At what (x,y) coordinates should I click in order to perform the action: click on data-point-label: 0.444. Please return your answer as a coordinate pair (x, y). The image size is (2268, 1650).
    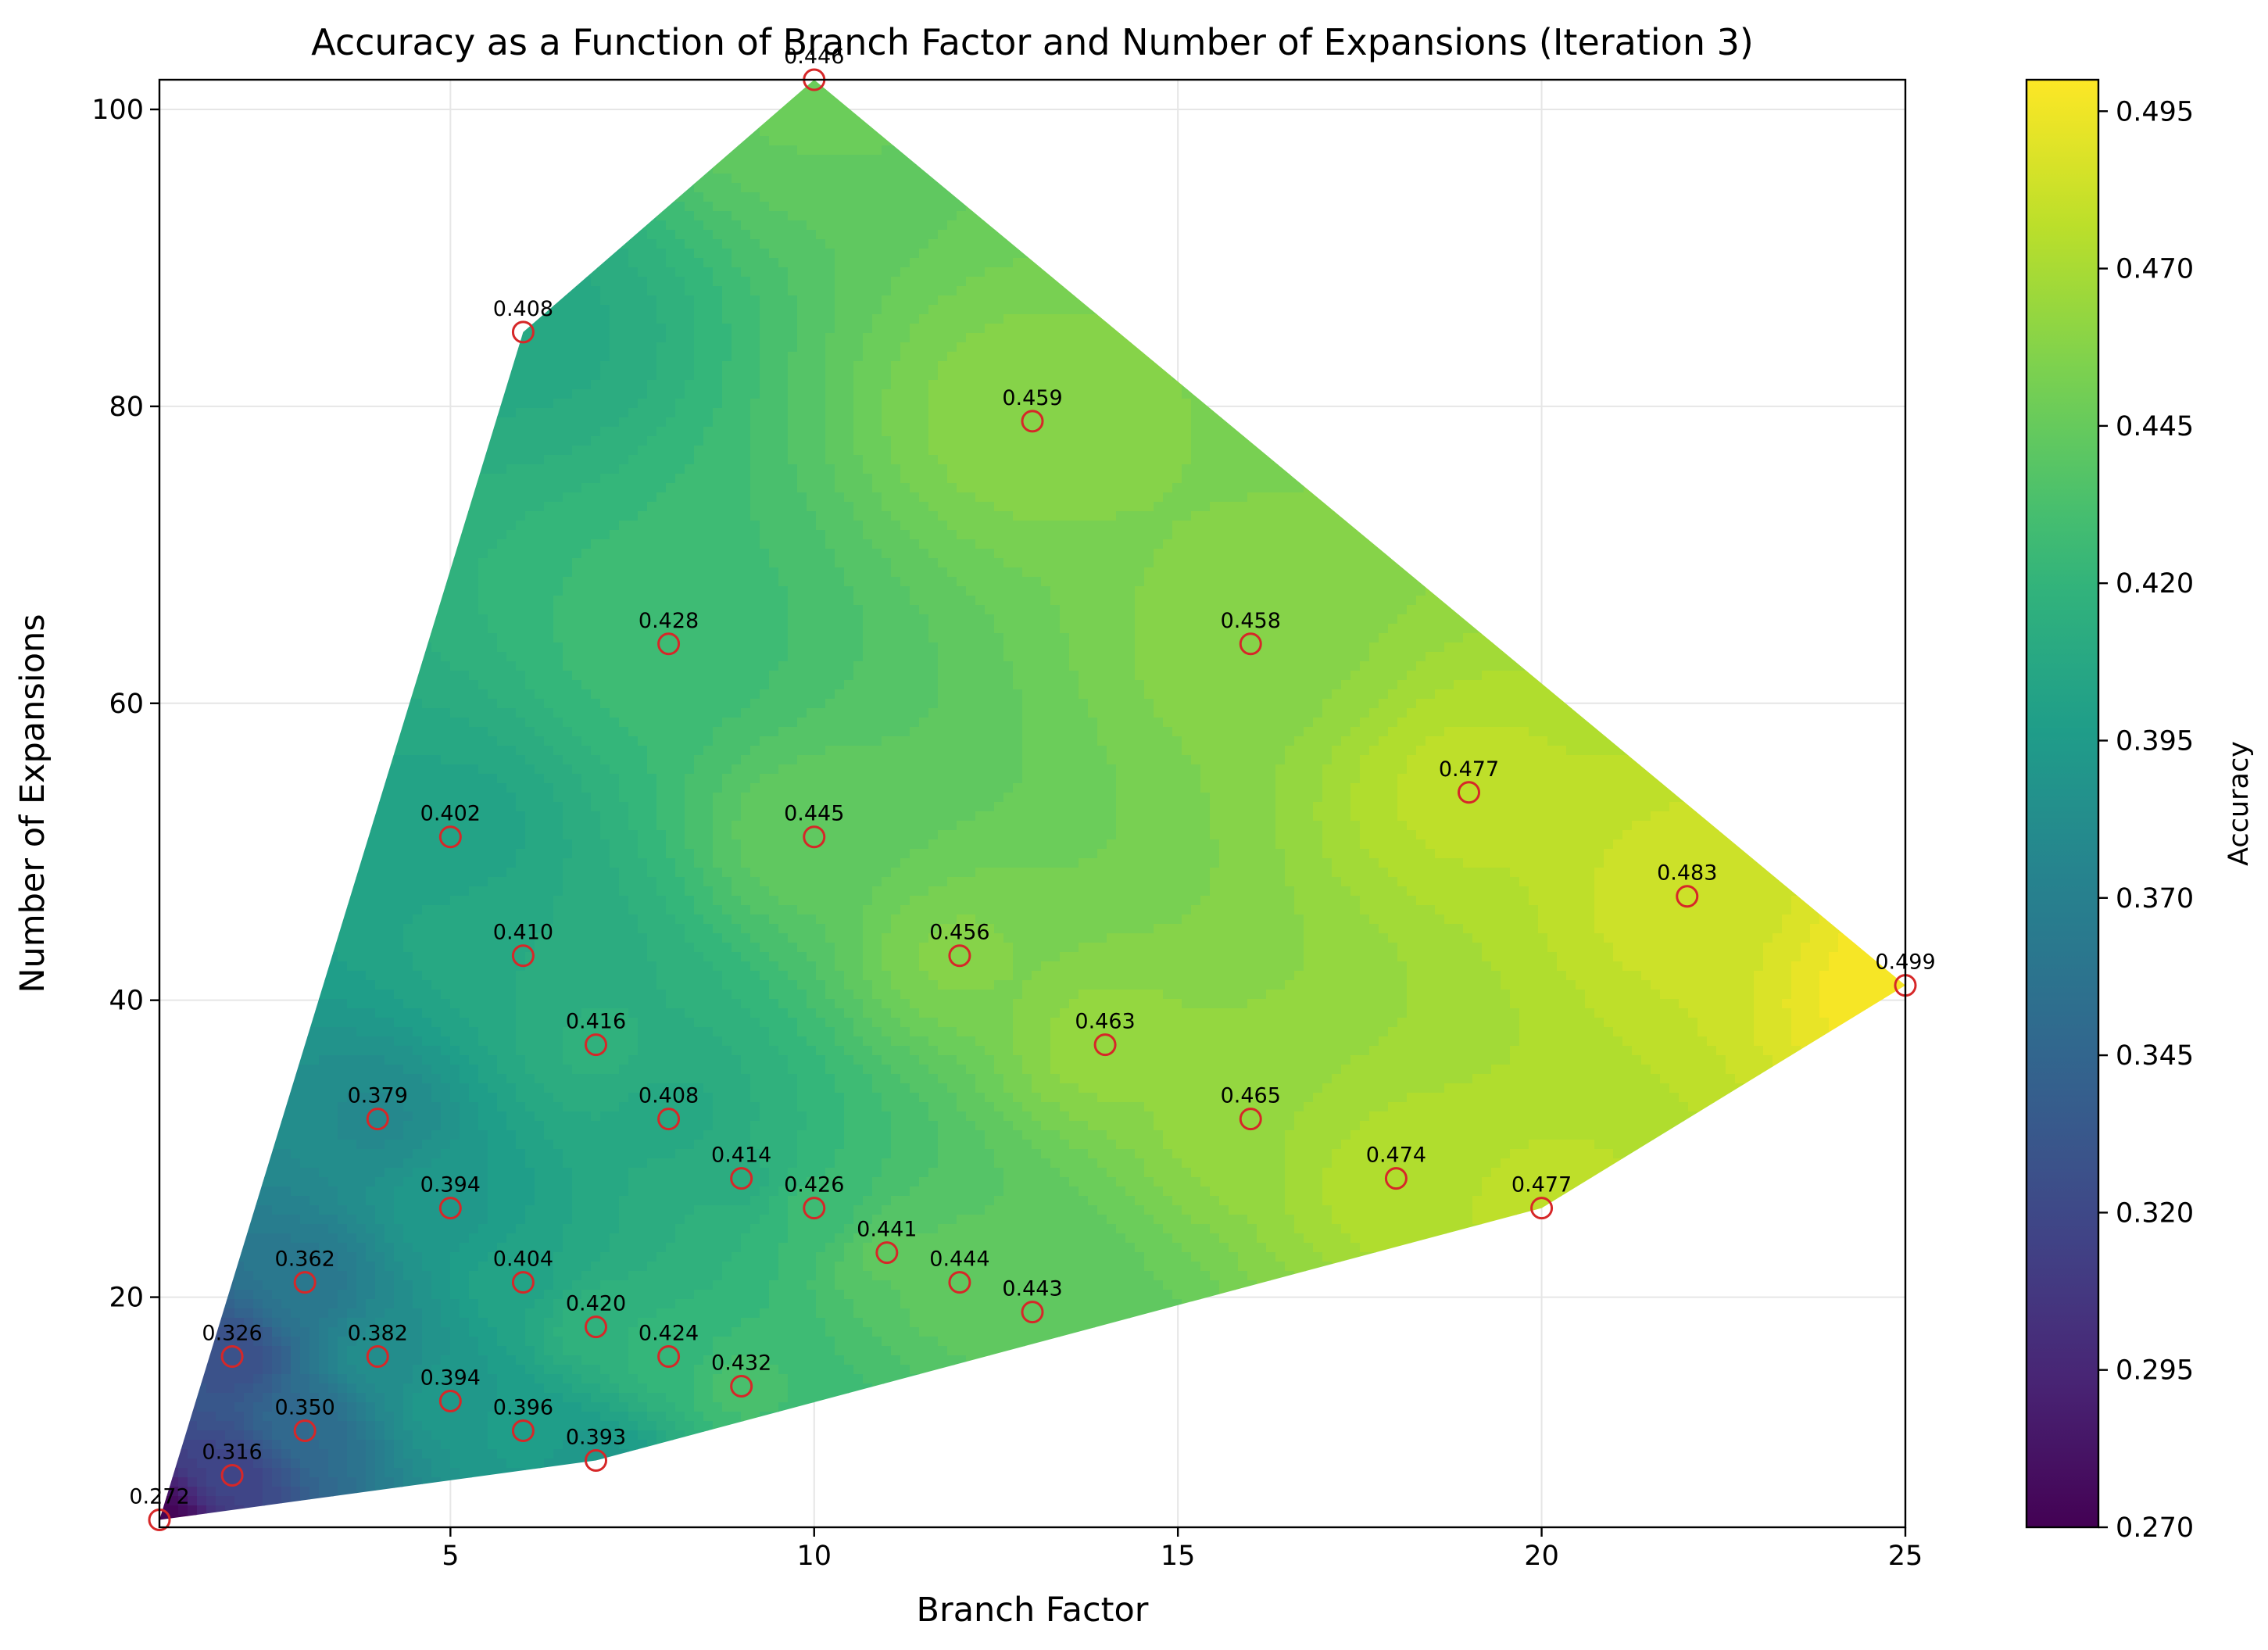
    Looking at the image, I should click on (959, 1259).